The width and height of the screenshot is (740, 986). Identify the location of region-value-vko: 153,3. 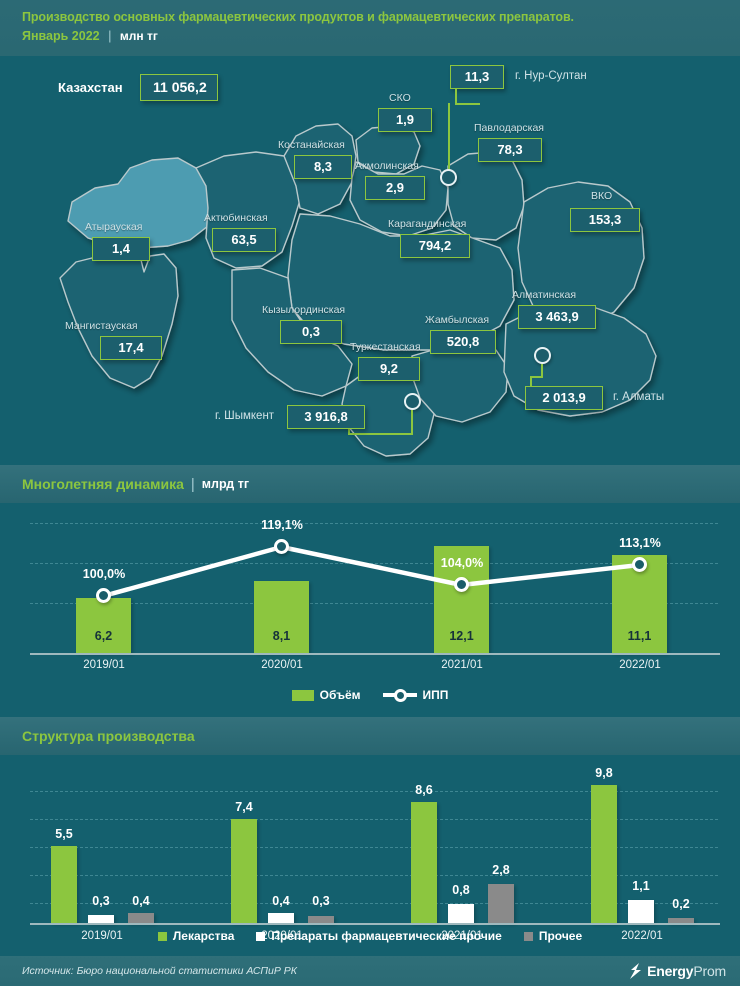
(605, 220).